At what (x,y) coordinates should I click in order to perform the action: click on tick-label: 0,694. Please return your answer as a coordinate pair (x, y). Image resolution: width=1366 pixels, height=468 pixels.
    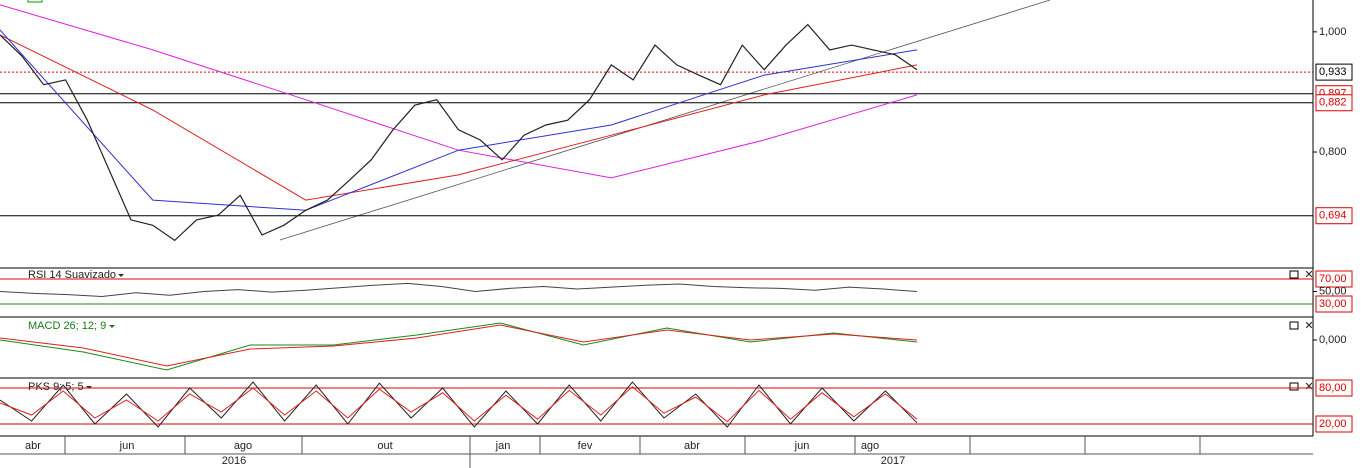
    Looking at the image, I should click on (1333, 216).